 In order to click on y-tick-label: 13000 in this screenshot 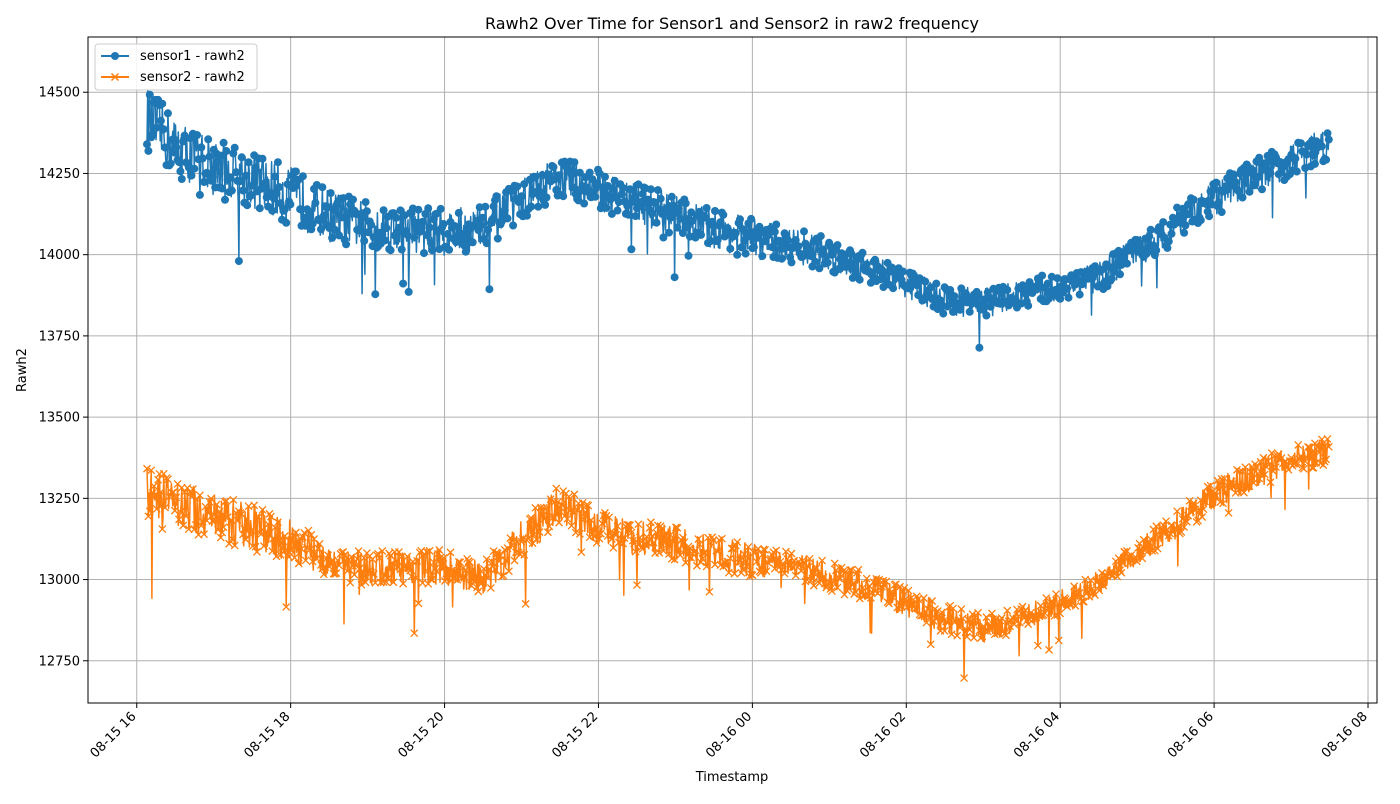, I will do `click(59, 580)`.